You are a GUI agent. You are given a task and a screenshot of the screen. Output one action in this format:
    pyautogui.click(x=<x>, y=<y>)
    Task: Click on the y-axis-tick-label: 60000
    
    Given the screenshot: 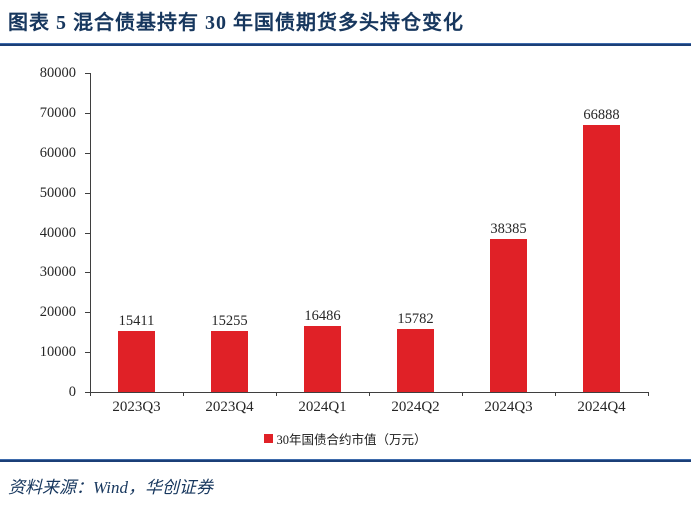 What is the action you would take?
    pyautogui.click(x=57, y=152)
    